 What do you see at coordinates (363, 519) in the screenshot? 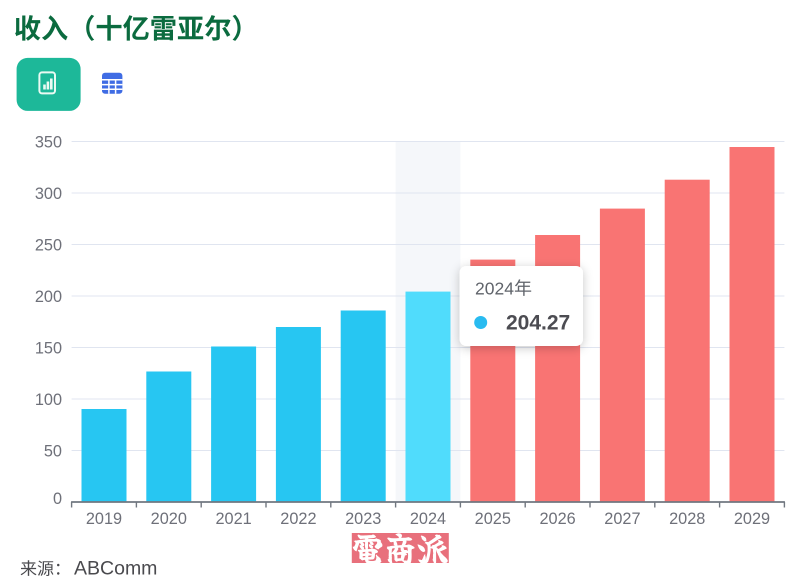
I see `svg-text: 2023` at bounding box center [363, 519].